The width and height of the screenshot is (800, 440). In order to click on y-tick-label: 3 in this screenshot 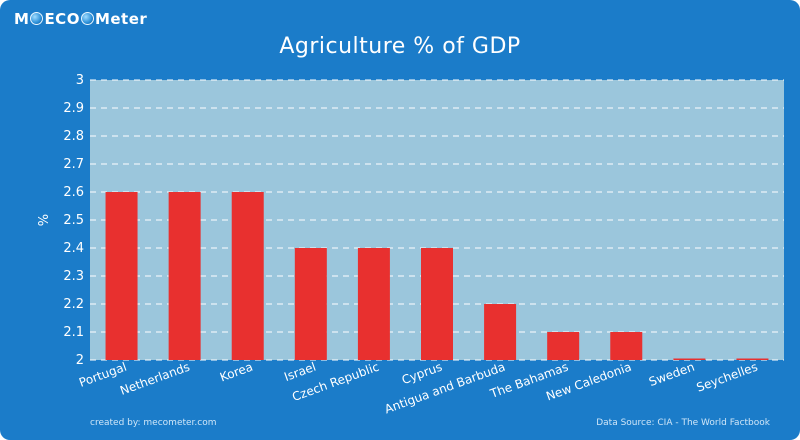, I will do `click(80, 80)`.